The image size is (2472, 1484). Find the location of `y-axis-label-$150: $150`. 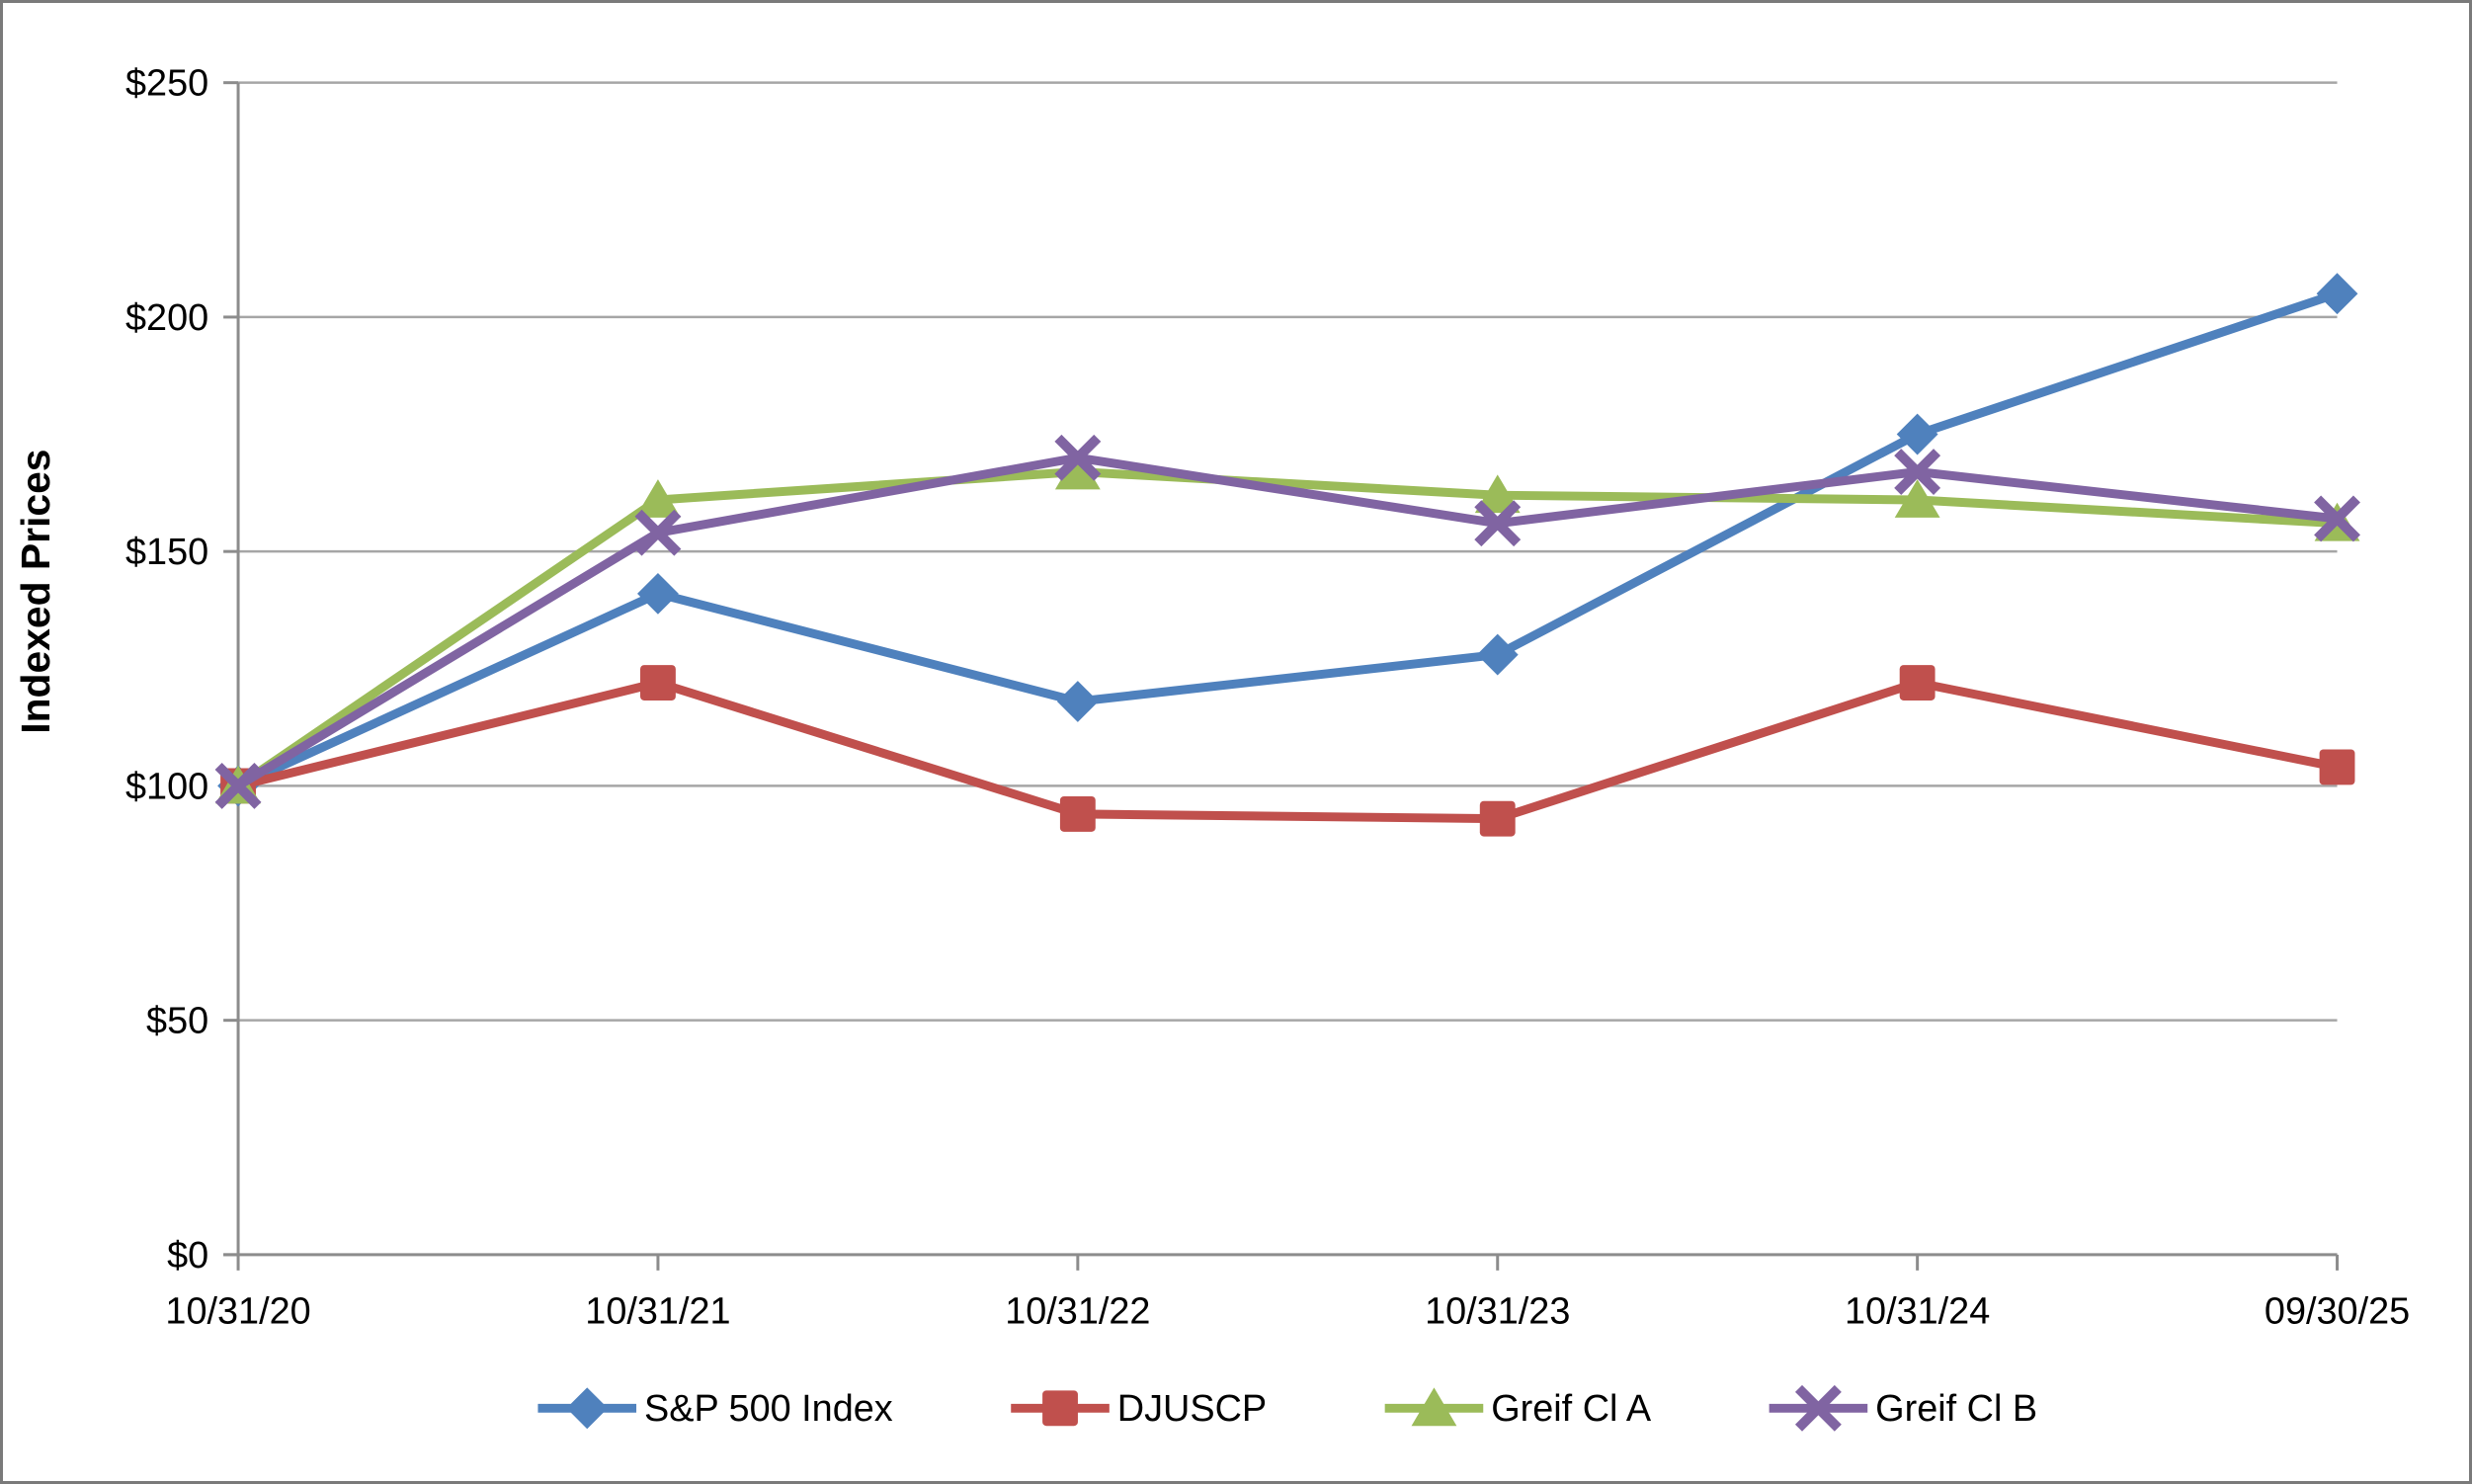

y-axis-label-$150: $150 is located at coordinates (166, 552).